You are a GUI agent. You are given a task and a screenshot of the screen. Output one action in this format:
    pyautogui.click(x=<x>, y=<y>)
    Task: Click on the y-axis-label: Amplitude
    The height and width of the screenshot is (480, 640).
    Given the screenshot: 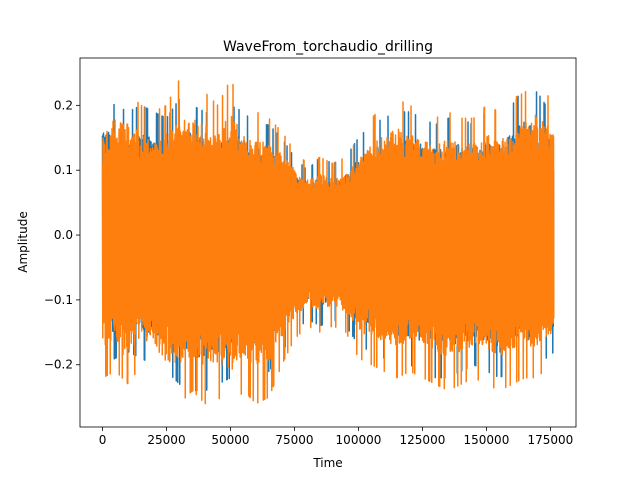 What is the action you would take?
    pyautogui.click(x=23, y=242)
    